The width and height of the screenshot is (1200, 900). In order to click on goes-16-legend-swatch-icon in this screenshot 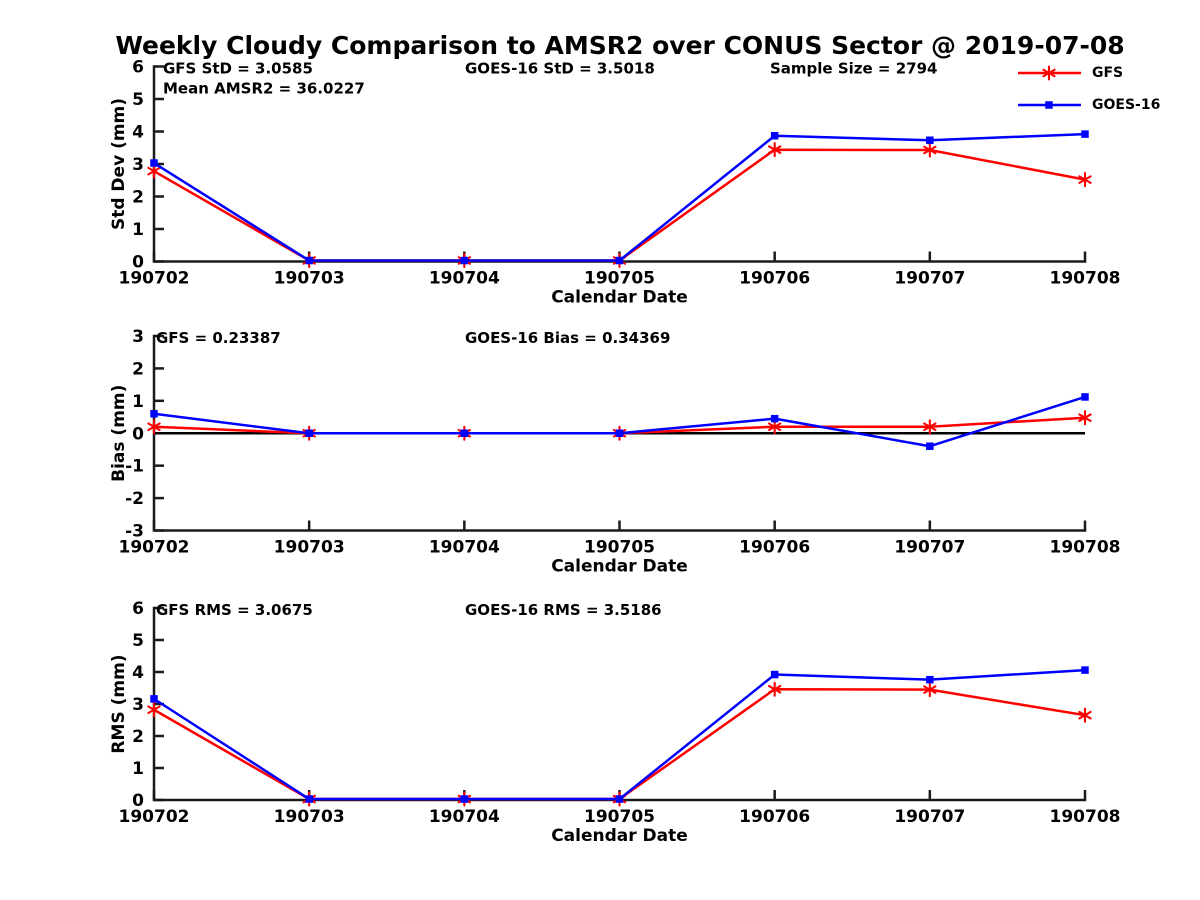, I will do `click(1049, 105)`.